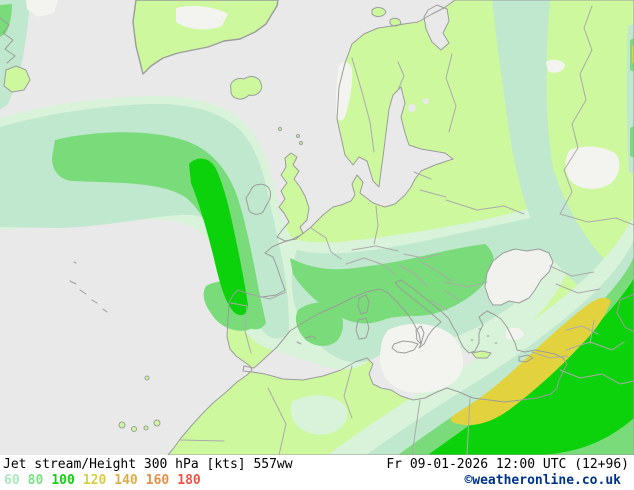 The height and width of the screenshot is (490, 634). Describe the element at coordinates (484, 336) in the screenshot. I see `aegean-islands` at that location.